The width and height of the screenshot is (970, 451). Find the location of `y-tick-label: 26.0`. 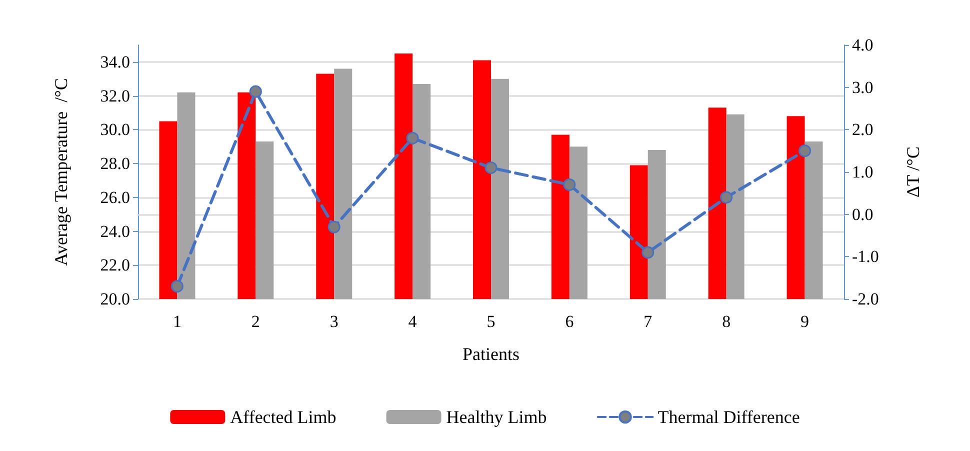

y-tick-label: 26.0 is located at coordinates (115, 197).